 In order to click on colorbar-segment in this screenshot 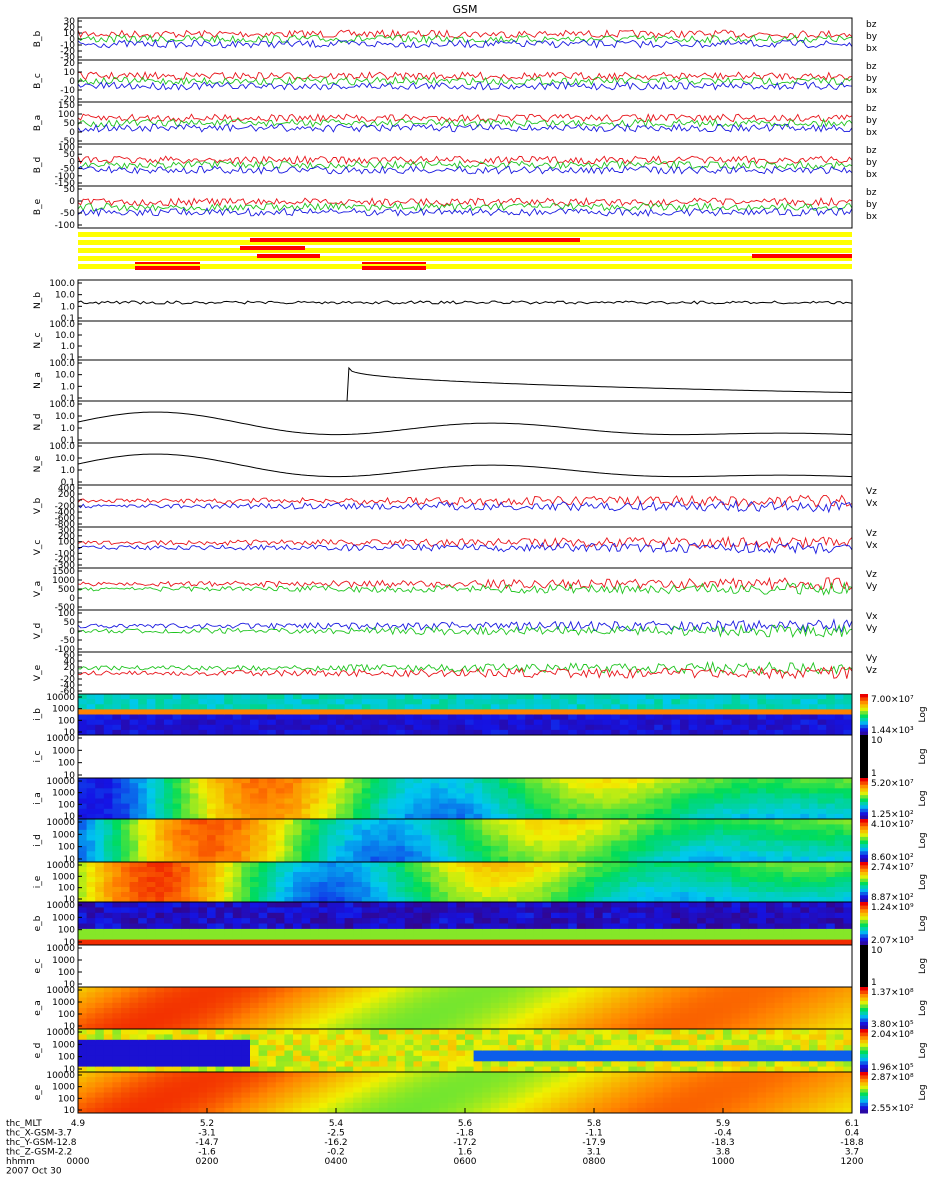, I will do `click(864, 702)`.